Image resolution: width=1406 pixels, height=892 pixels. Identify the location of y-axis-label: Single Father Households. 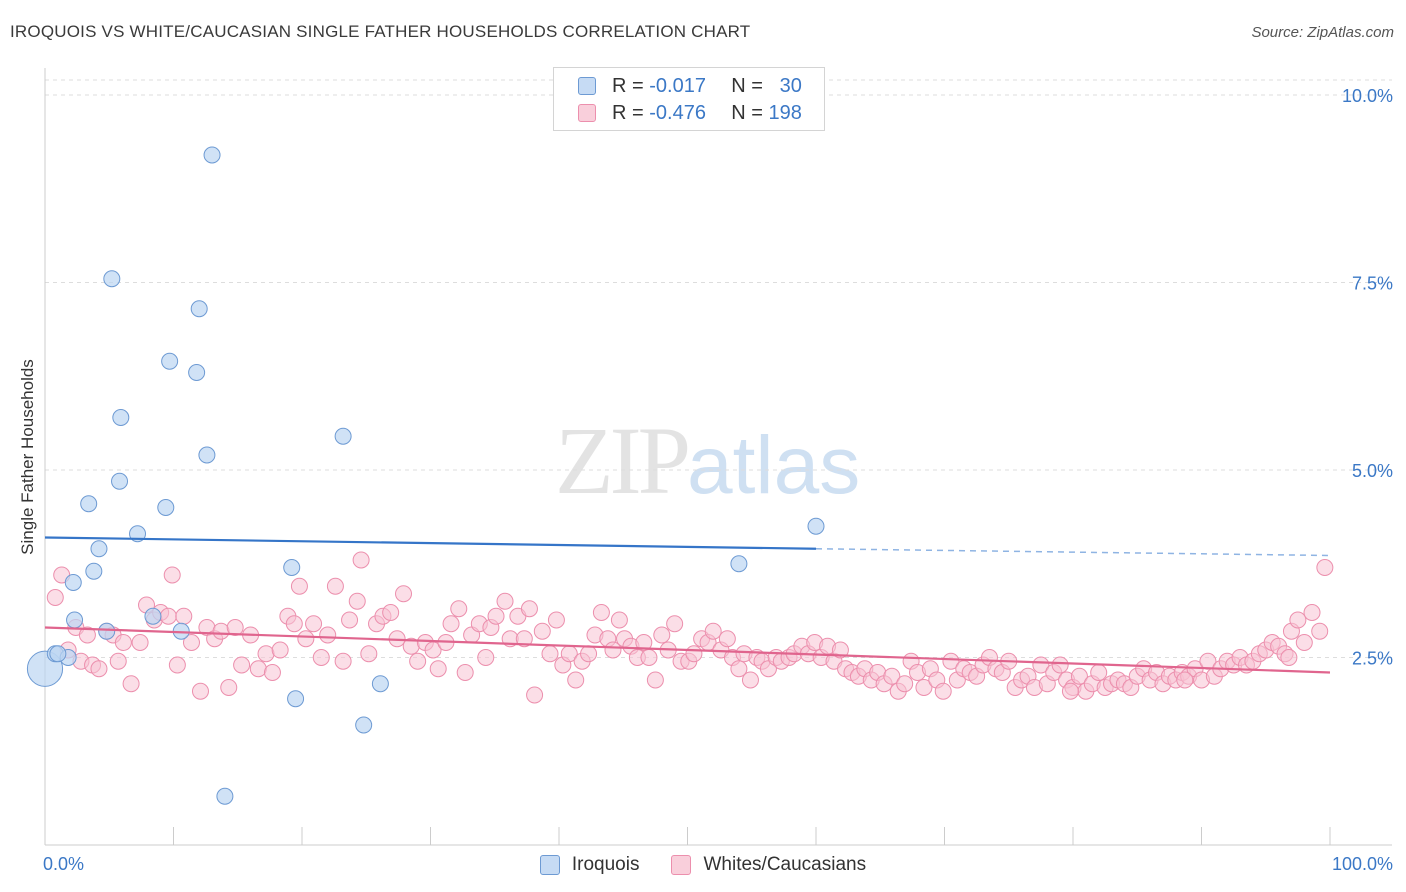
(27, 457).